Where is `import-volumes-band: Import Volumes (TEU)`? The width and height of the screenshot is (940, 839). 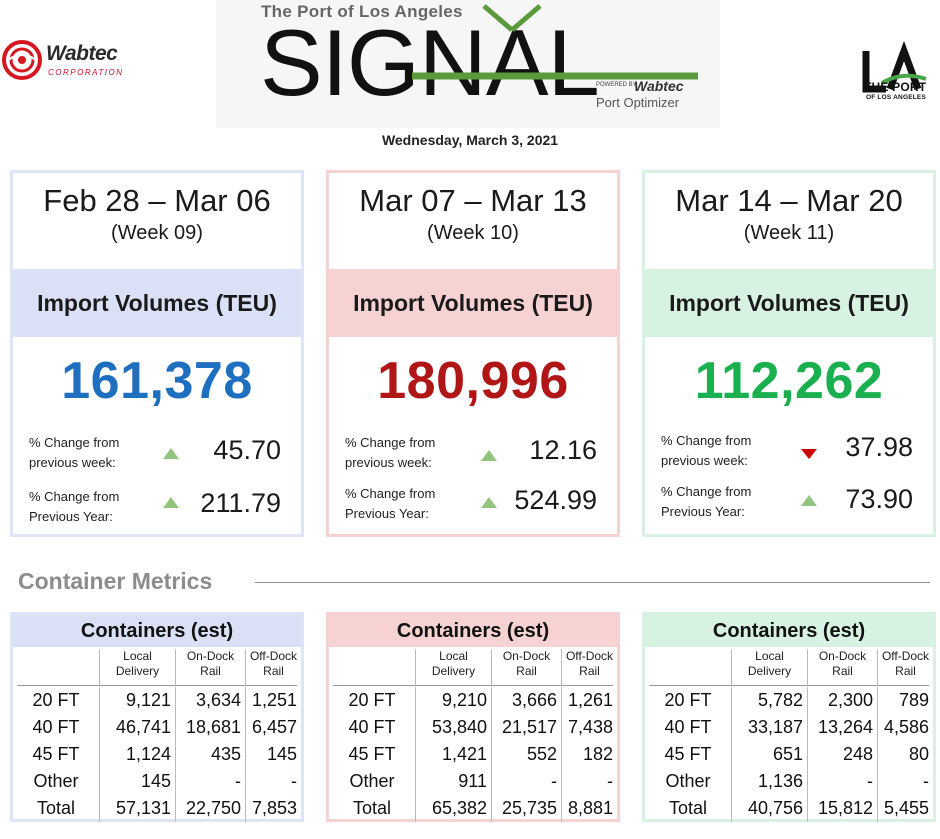 import-volumes-band: Import Volumes (TEU) is located at coordinates (157, 303).